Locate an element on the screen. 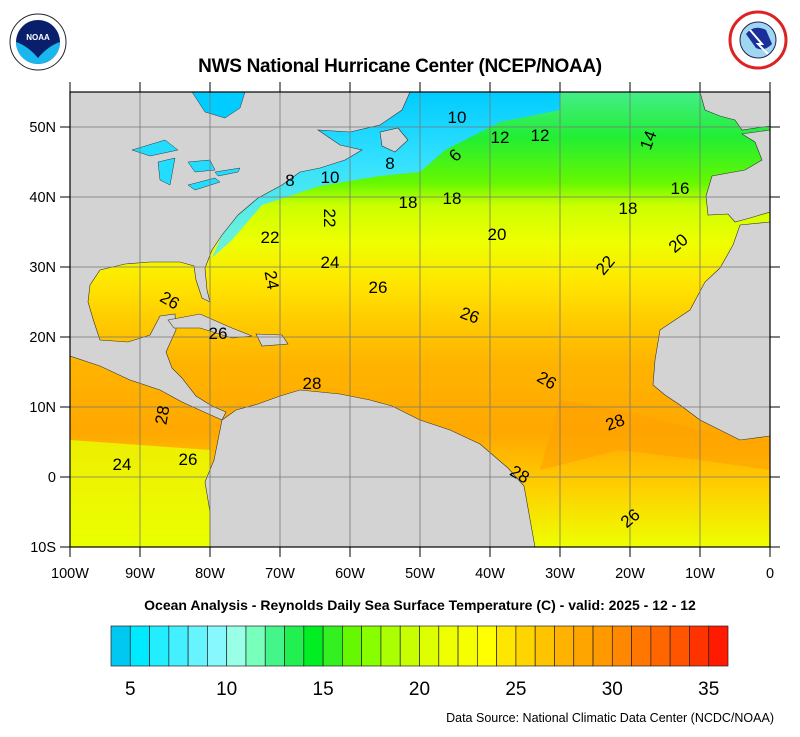  colorbar-tick-label: 10 is located at coordinates (226, 689).